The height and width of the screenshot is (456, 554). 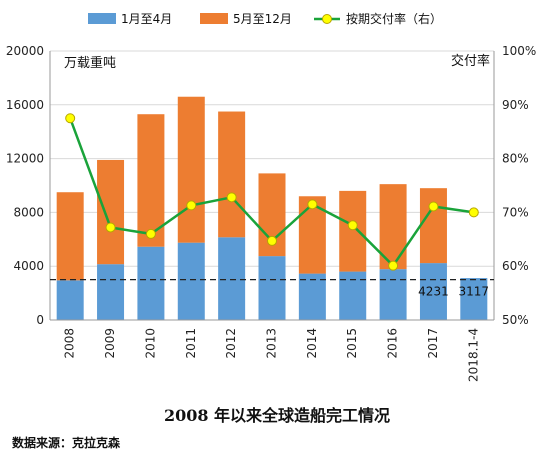 I want to click on y-left-tick-label: 8000, so click(x=28, y=212).